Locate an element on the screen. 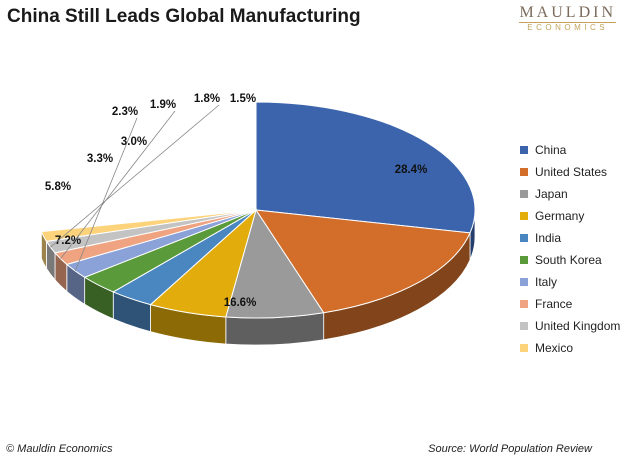 This screenshot has height=460, width=630. data-label-france: 1.9% is located at coordinates (163, 105).